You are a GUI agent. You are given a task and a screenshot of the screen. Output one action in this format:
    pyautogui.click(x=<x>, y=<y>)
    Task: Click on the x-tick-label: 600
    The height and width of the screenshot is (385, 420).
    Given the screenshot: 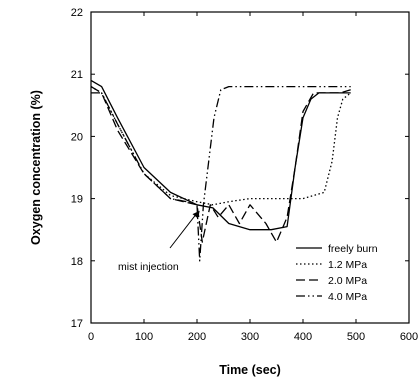 What is the action you would take?
    pyautogui.click(x=409, y=337)
    